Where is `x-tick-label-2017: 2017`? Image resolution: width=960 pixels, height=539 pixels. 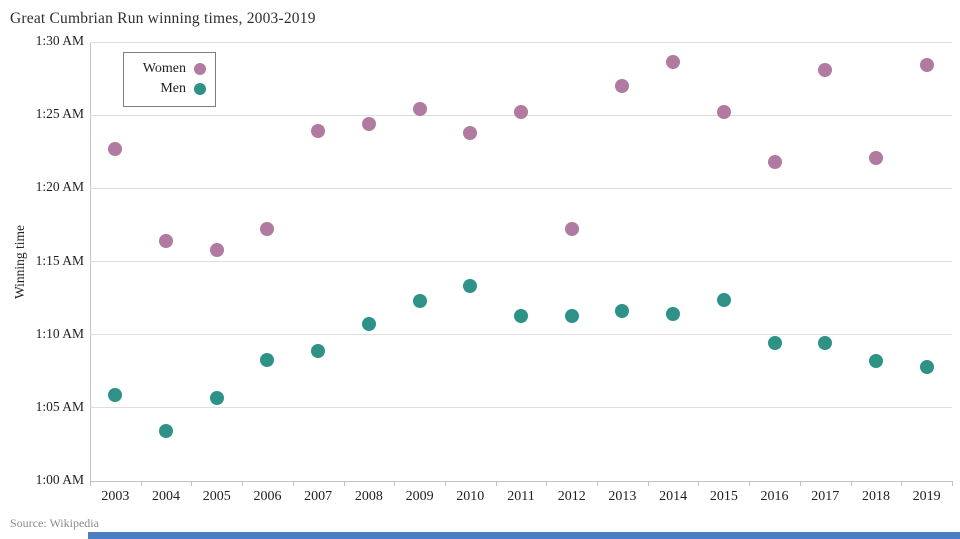
x-tick-label-2017: 2017 is located at coordinates (825, 496).